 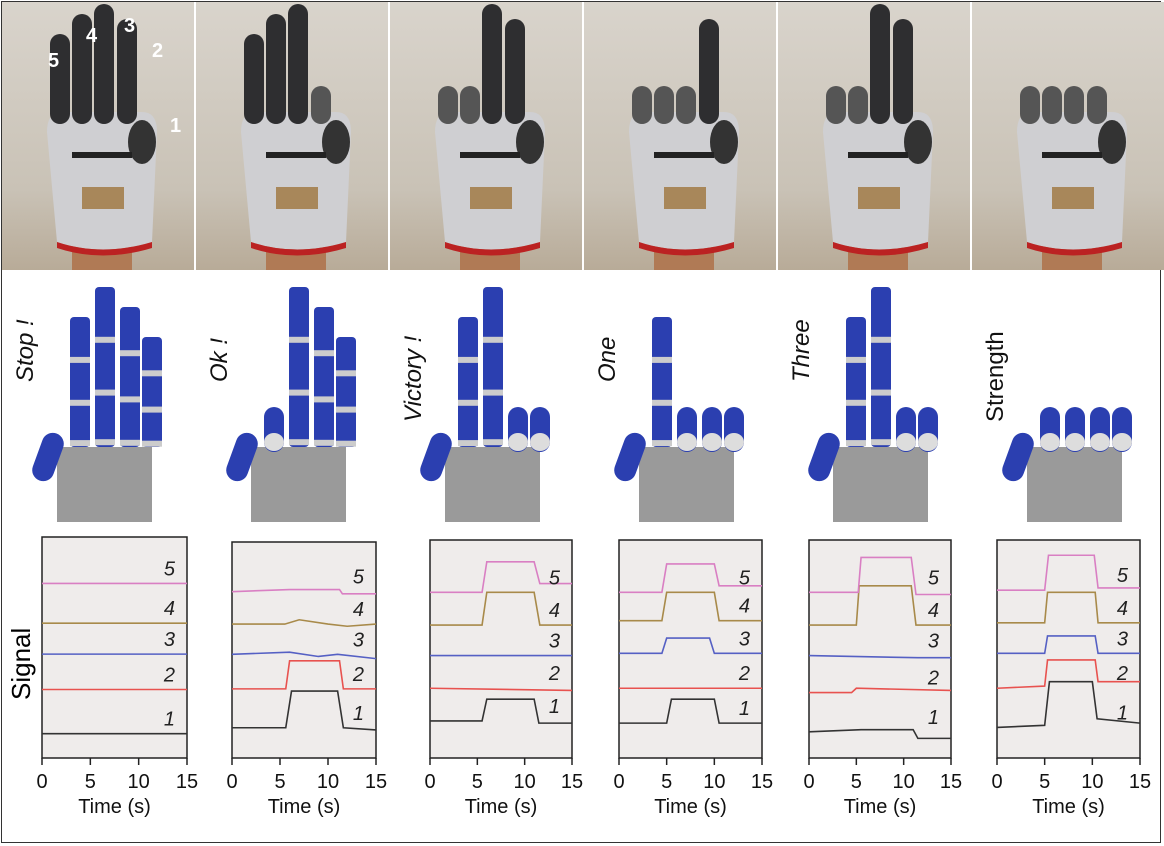 What do you see at coordinates (219, 359) in the screenshot?
I see `gesture-label: Ok !` at bounding box center [219, 359].